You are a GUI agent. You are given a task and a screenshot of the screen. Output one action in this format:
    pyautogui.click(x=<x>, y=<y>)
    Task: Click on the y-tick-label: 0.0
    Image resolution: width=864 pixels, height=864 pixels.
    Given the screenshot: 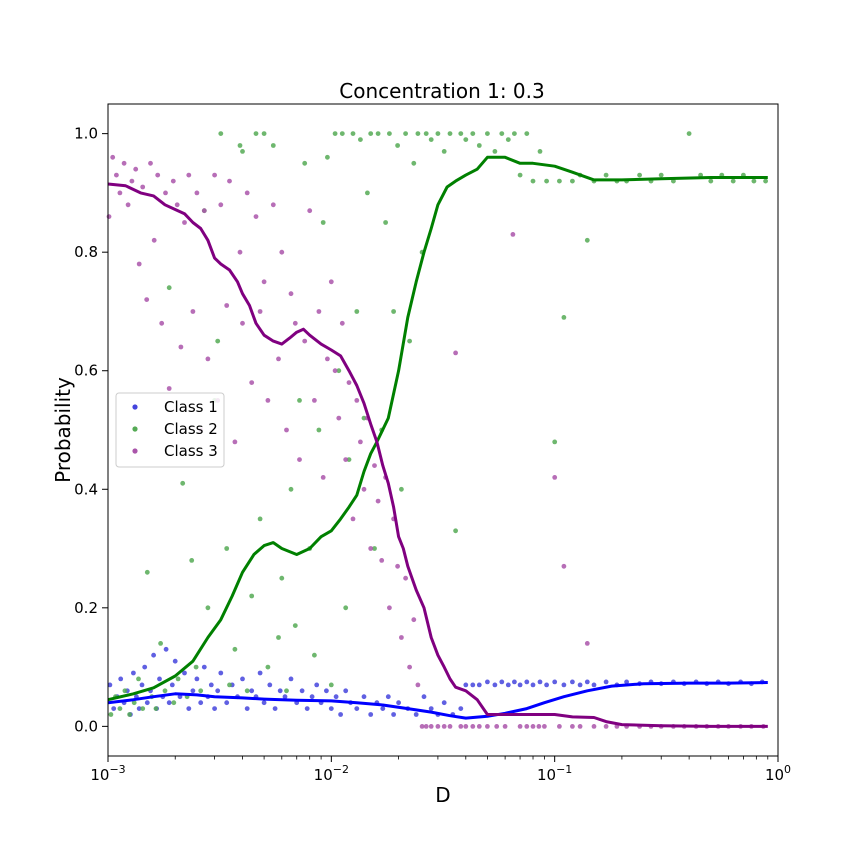 What is the action you would take?
    pyautogui.click(x=86, y=726)
    